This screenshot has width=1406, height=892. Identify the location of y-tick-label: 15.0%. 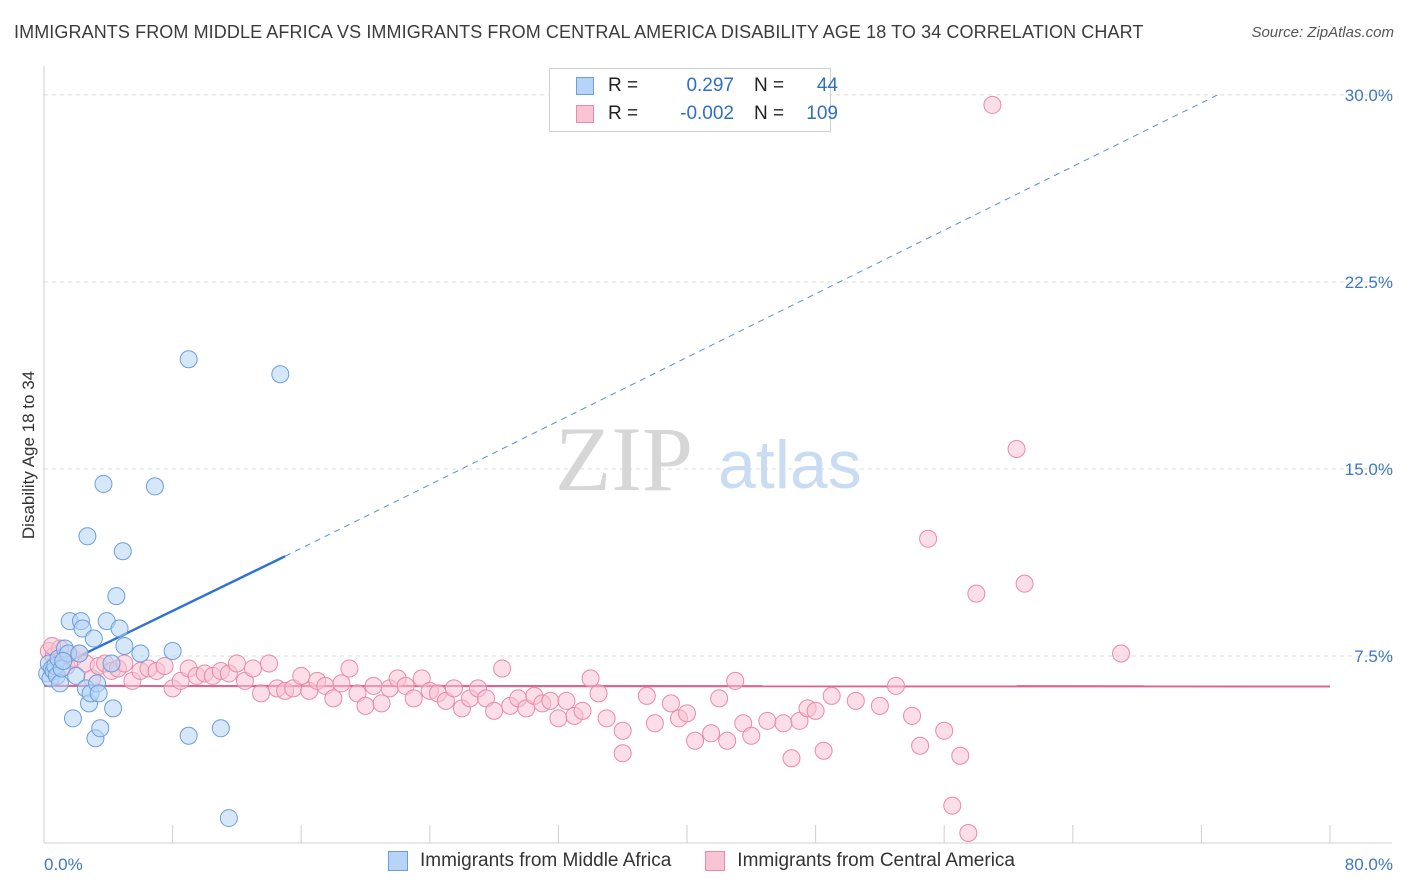
(1369, 469).